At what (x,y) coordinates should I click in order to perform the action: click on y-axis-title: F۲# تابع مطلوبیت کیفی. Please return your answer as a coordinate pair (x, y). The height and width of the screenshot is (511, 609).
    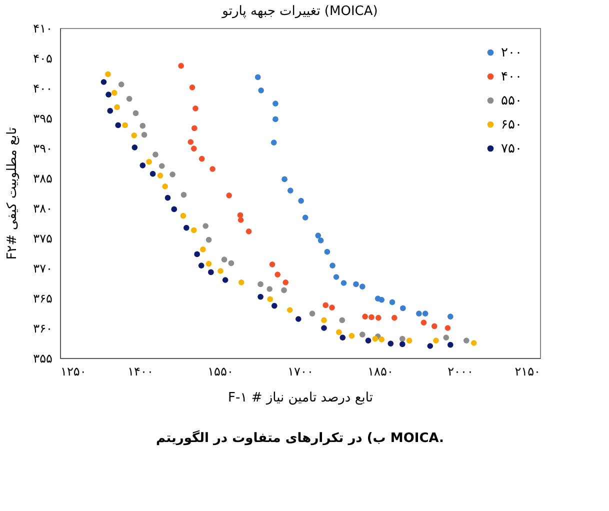
    Looking at the image, I should click on (12, 193).